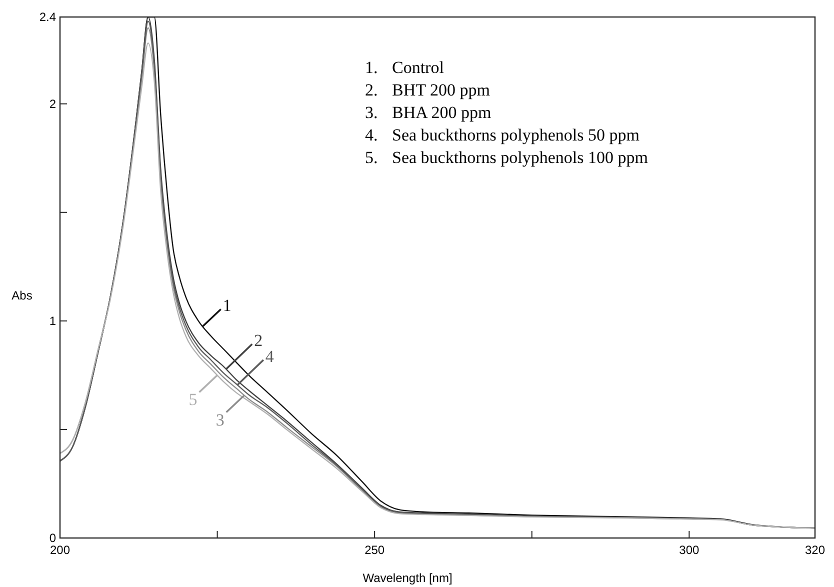 The height and width of the screenshot is (587, 834). Describe the element at coordinates (22, 295) in the screenshot. I see `y-axis-title: Abs` at that location.